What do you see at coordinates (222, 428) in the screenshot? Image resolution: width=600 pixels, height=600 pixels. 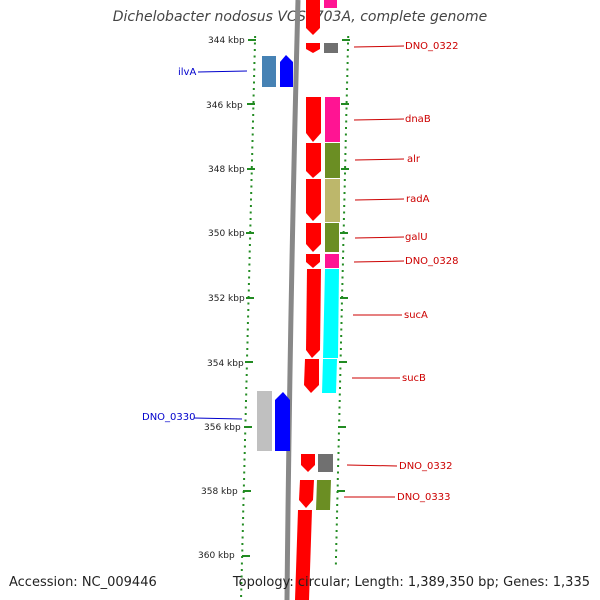 I see `kbp-label: 356 kbp` at bounding box center [222, 428].